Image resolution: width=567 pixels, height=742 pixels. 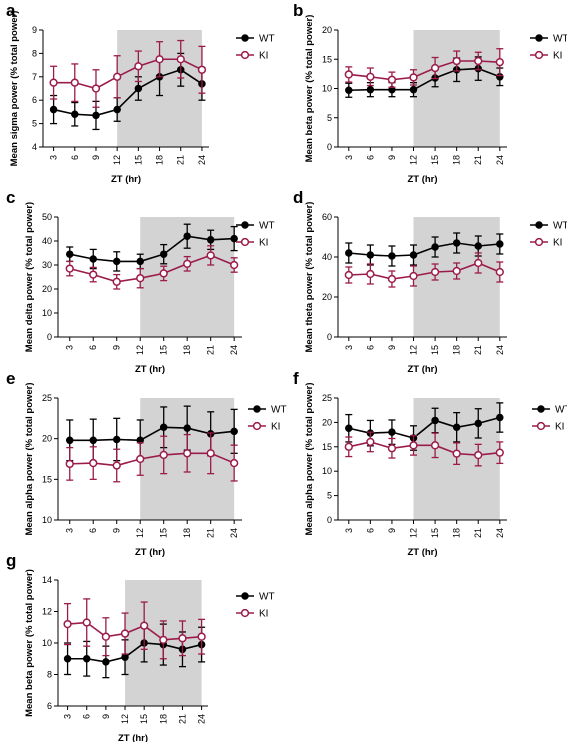 I want to click on panel-f-y-tick-label: 25, so click(x=327, y=398).